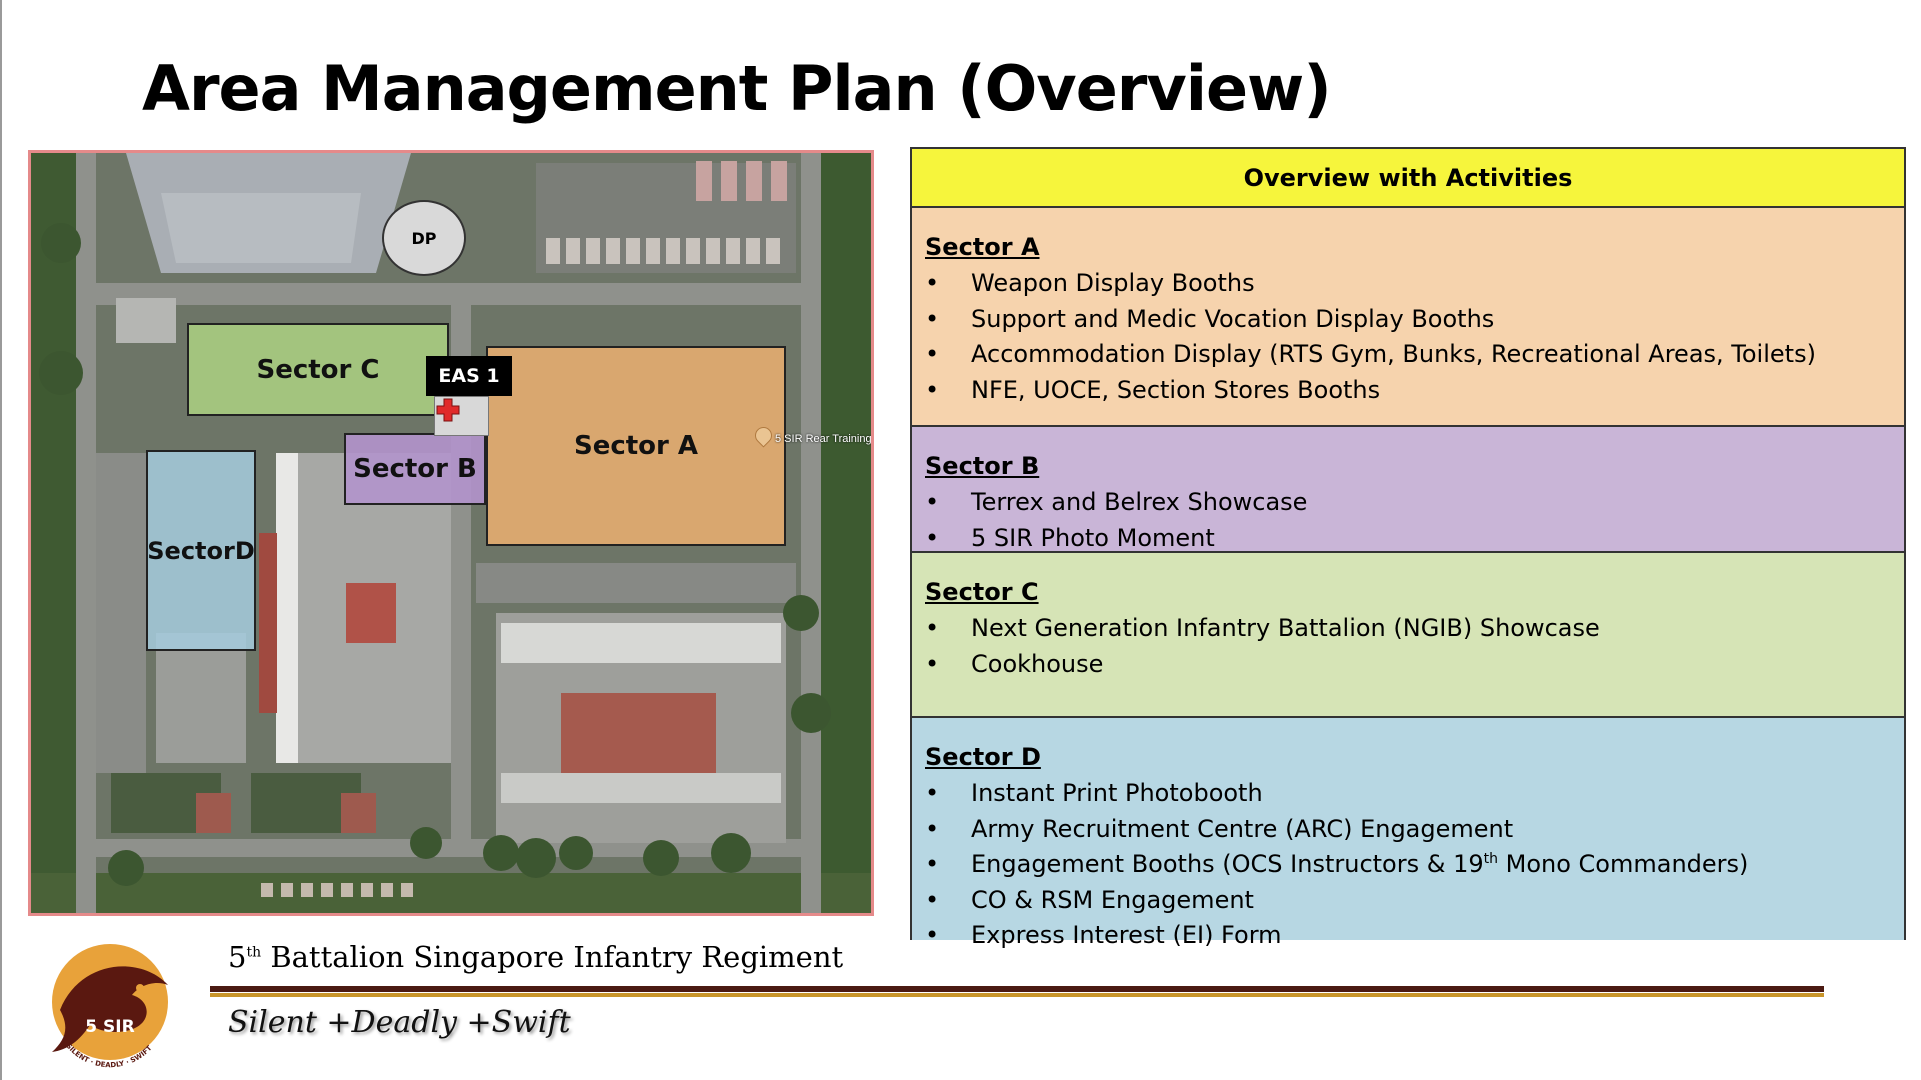 The image size is (1921, 1080). What do you see at coordinates (982, 247) in the screenshot?
I see `sector-a-heading: Sector A` at bounding box center [982, 247].